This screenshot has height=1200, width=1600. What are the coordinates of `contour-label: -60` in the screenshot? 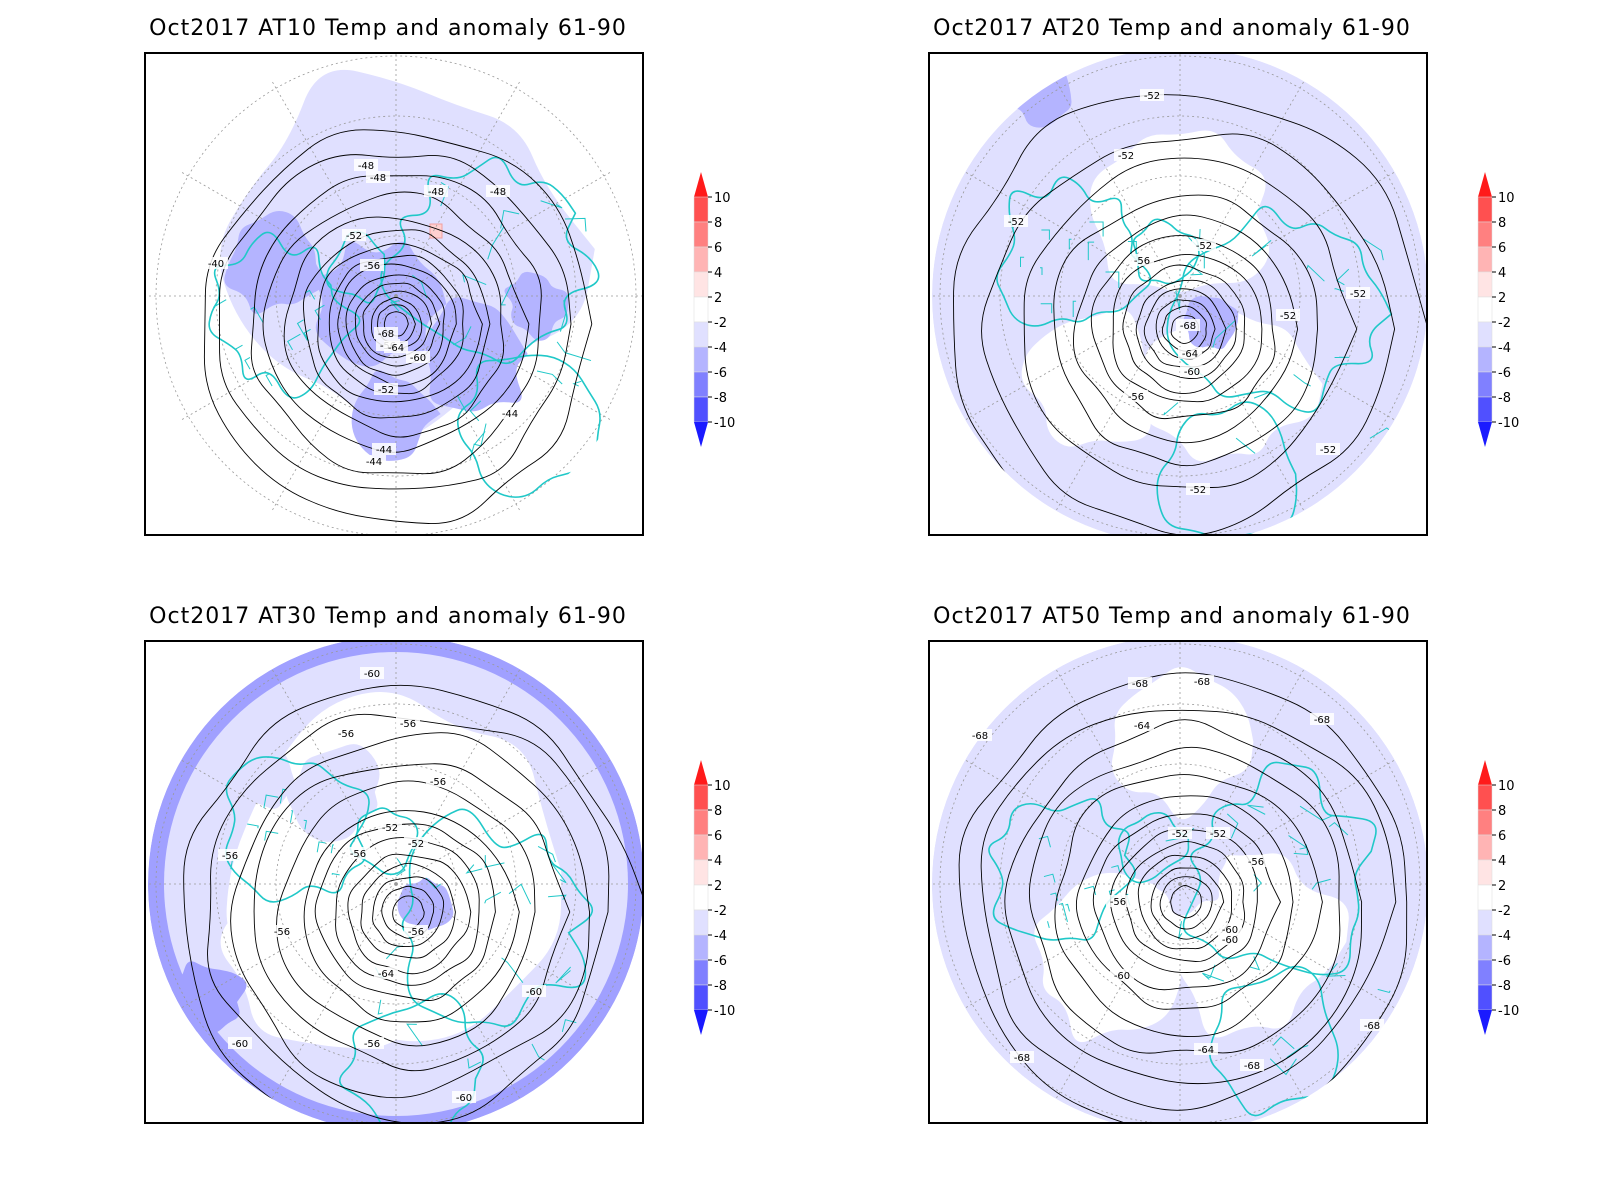 It's located at (418, 358).